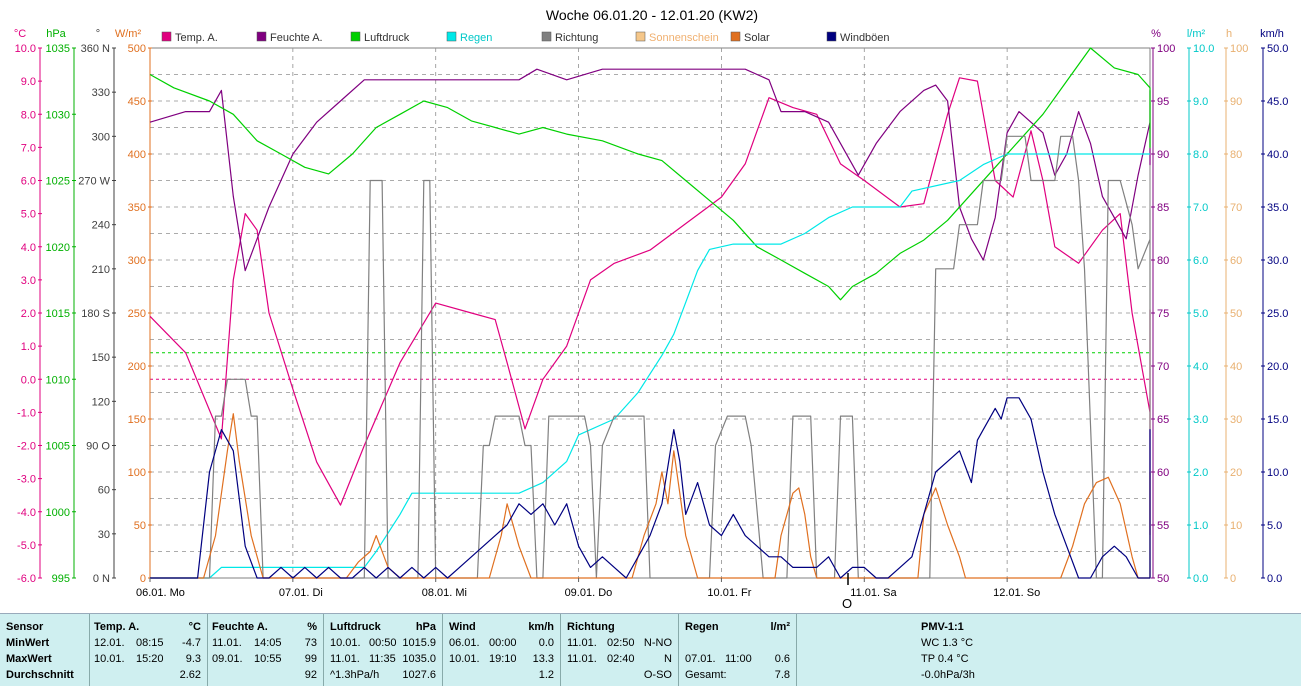  What do you see at coordinates (1163, 155) in the screenshot?
I see `humidity-axis-tick-label: 90` at bounding box center [1163, 155].